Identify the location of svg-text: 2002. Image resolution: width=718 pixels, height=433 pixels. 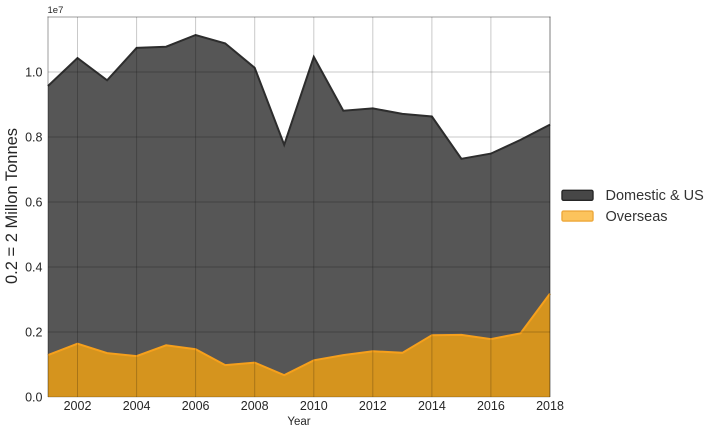
(78, 406).